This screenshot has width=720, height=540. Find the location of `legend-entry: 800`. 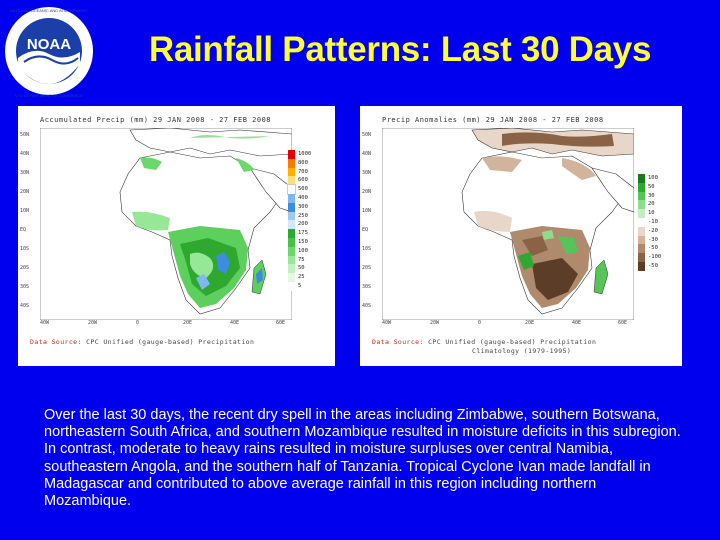

legend-entry: 800 is located at coordinates (305, 163).